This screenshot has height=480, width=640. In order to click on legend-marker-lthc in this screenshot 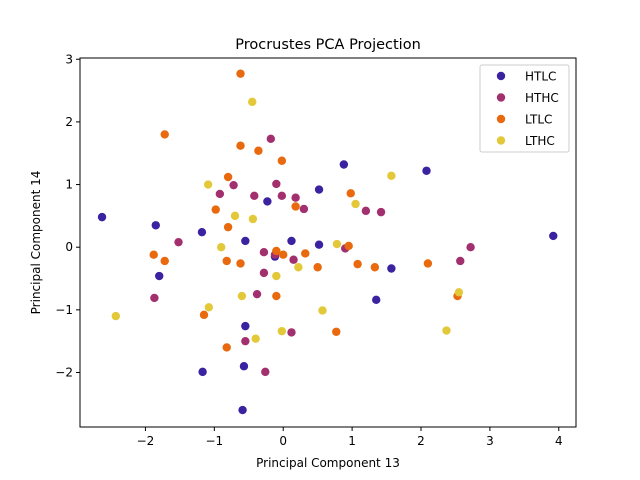, I will do `click(501, 140)`.